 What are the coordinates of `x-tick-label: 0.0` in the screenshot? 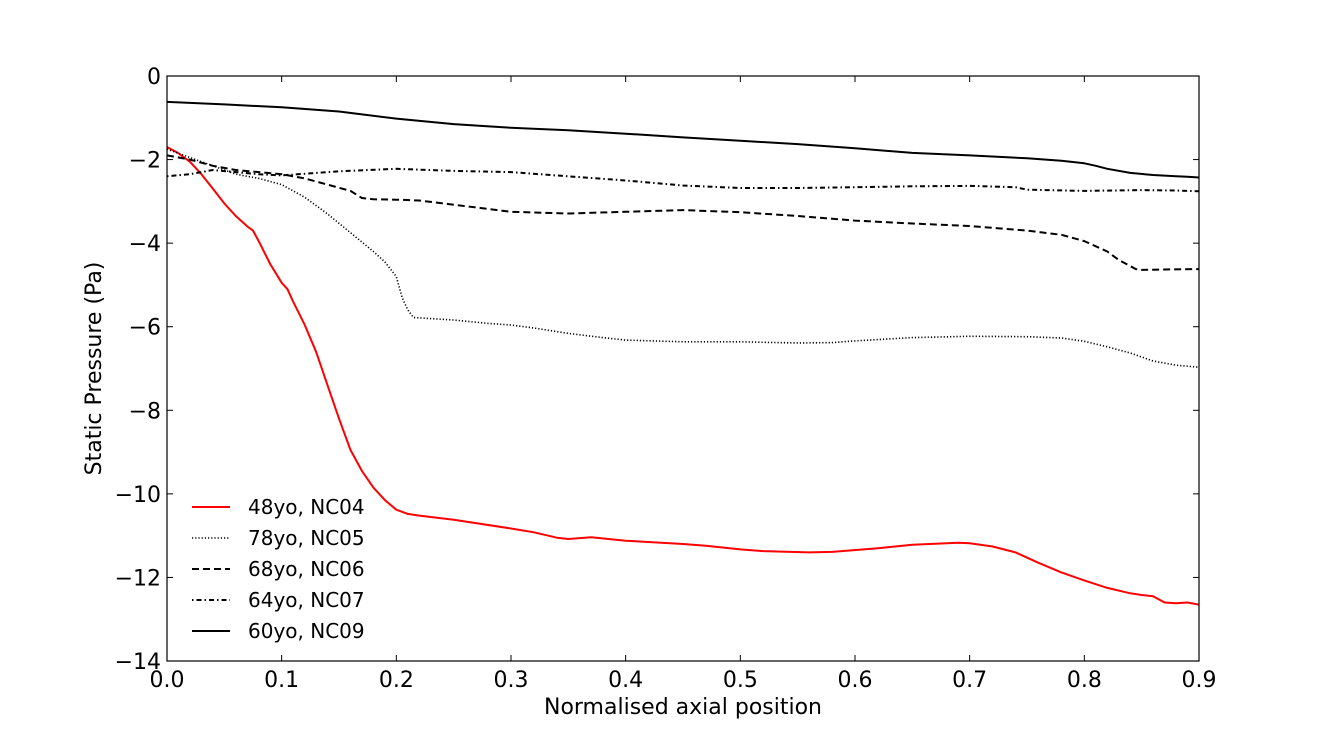 It's located at (167, 680).